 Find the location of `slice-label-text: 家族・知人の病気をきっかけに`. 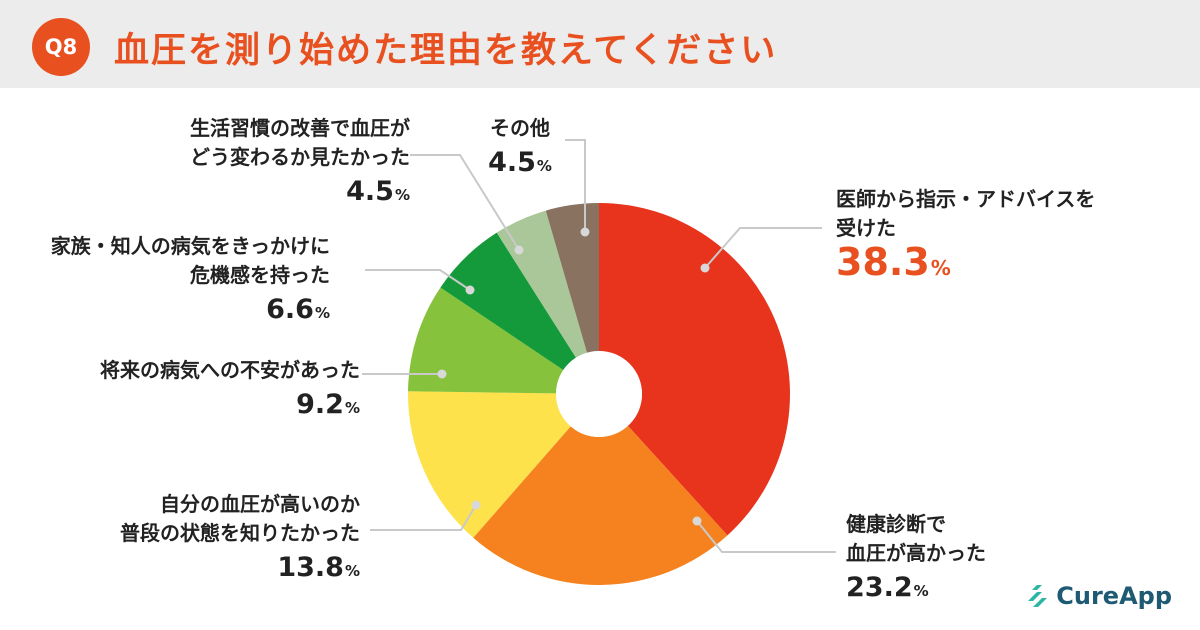

slice-label-text: 家族・知人の病気をきっかけに is located at coordinates (190, 246).